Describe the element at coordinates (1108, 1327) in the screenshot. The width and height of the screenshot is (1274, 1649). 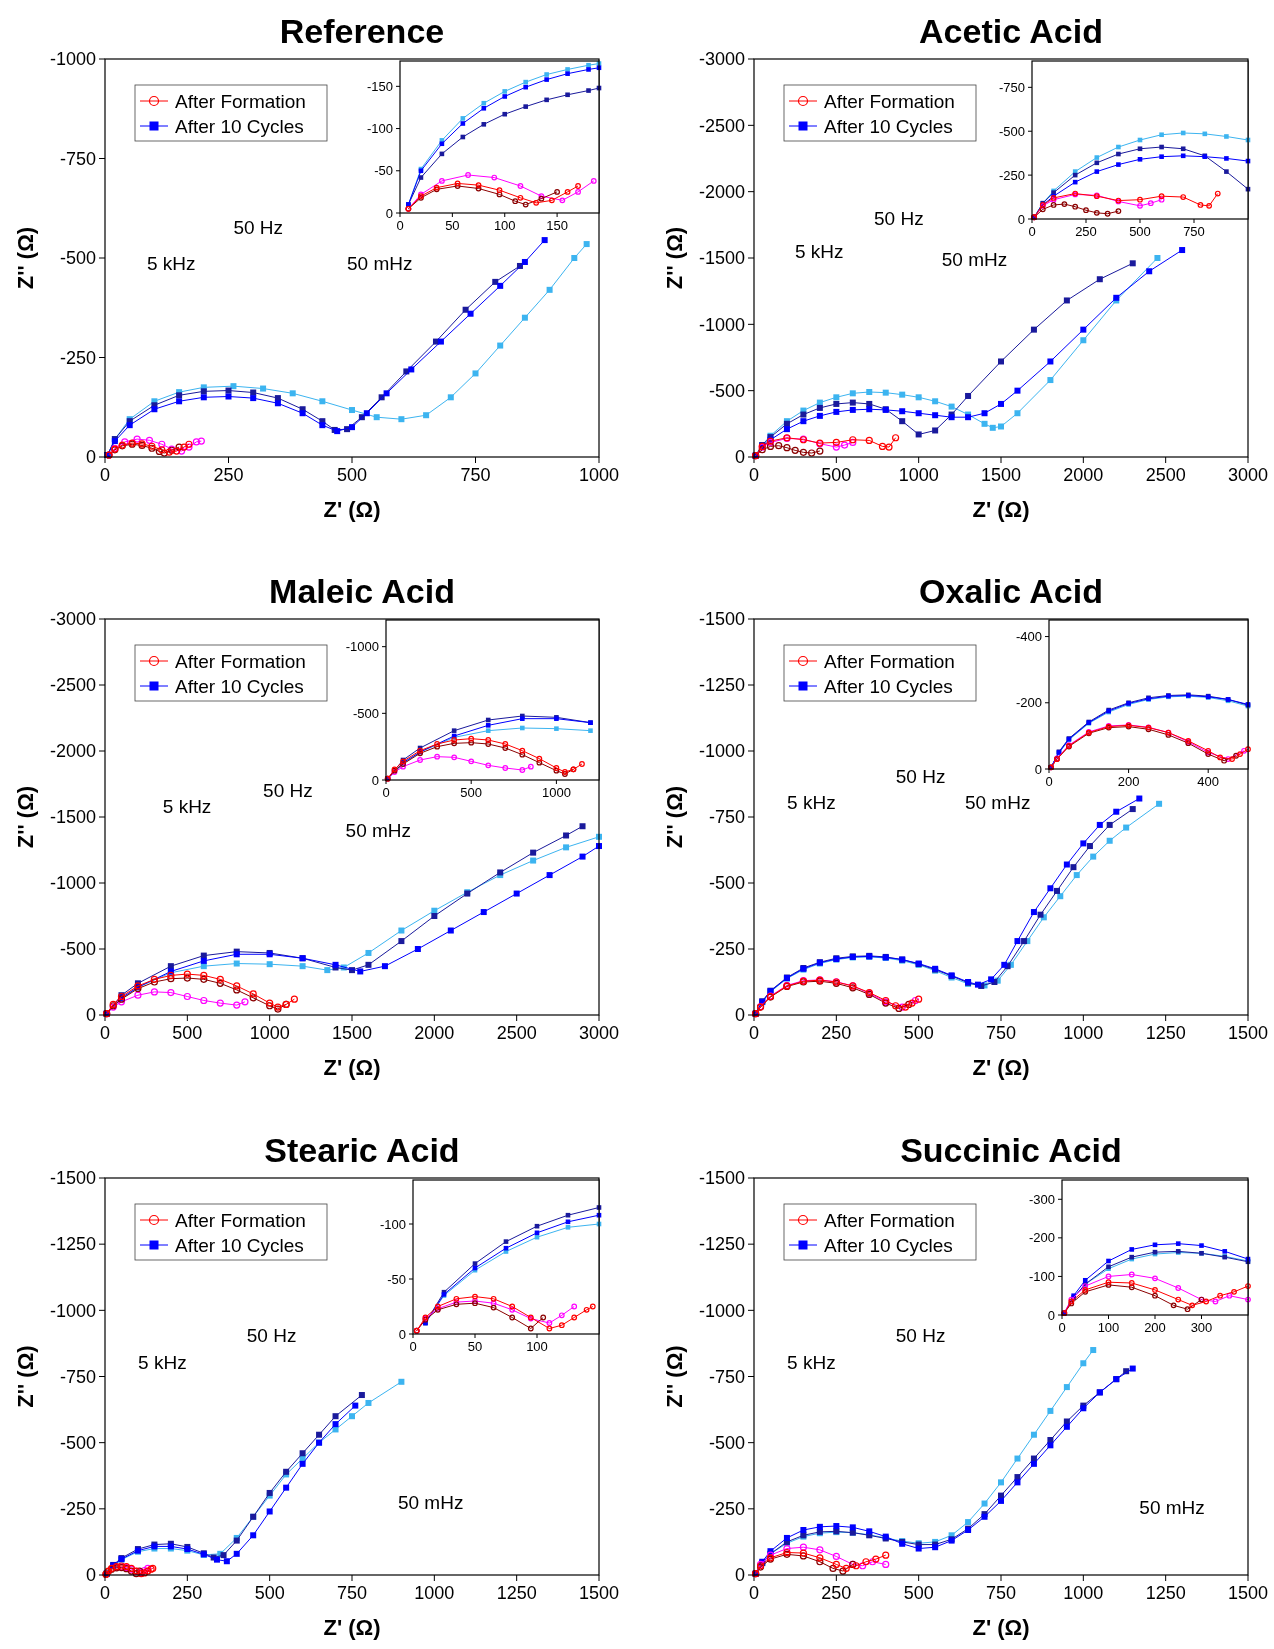
I see `x-tick-label: 100` at that location.